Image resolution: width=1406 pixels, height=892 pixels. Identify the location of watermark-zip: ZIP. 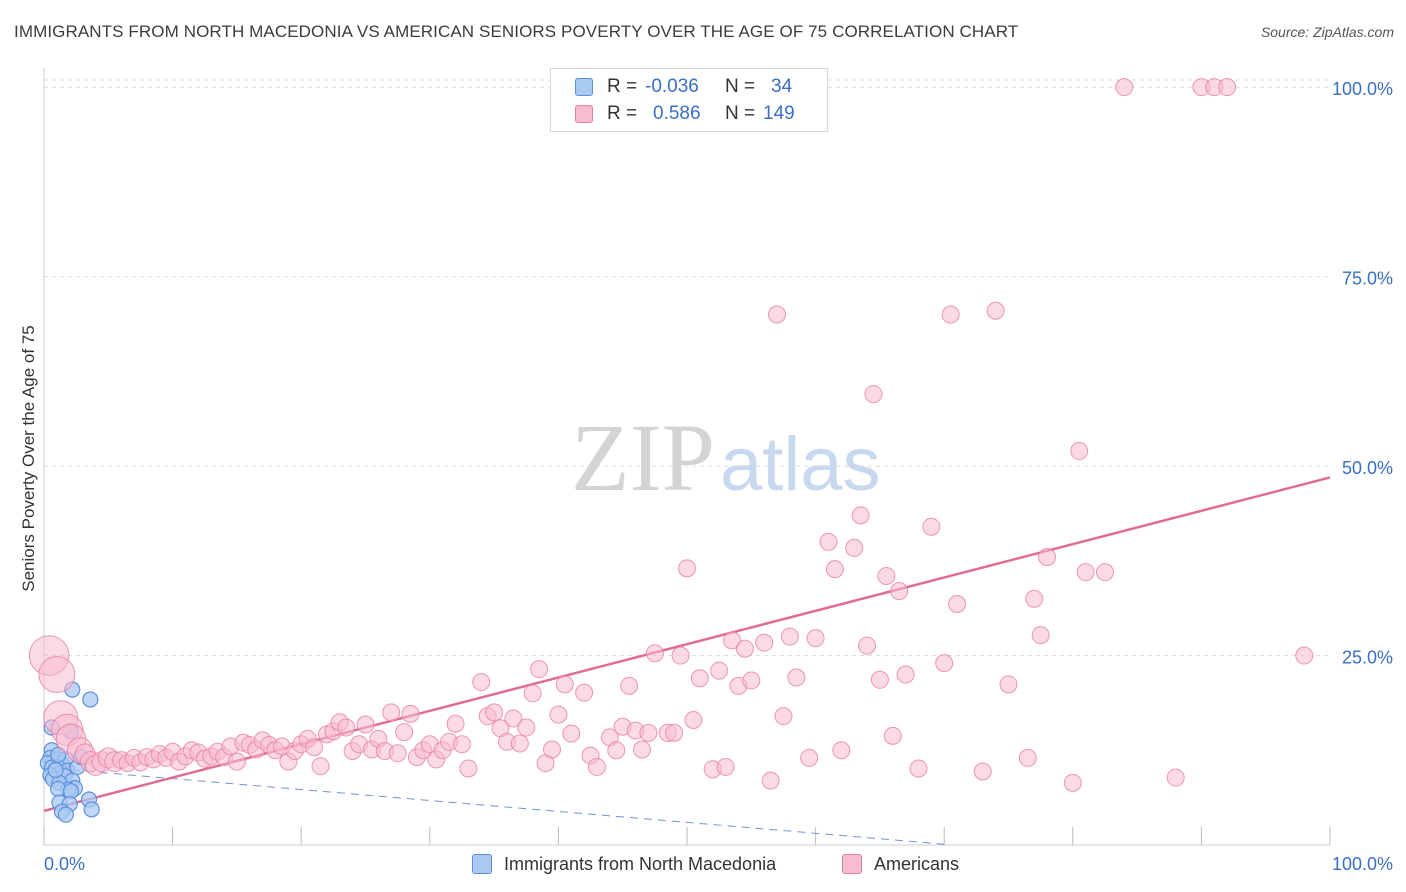
(643, 457).